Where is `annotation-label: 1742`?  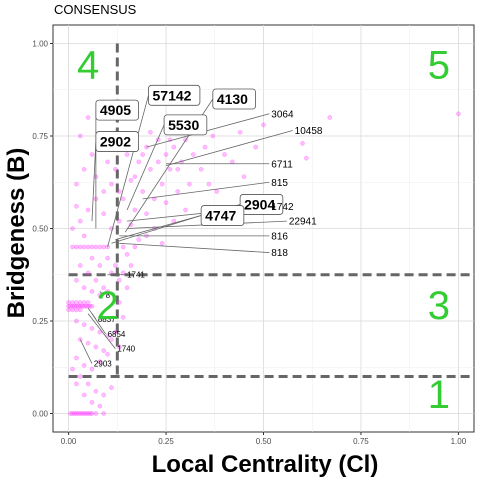
annotation-label: 1742 is located at coordinates (282, 207).